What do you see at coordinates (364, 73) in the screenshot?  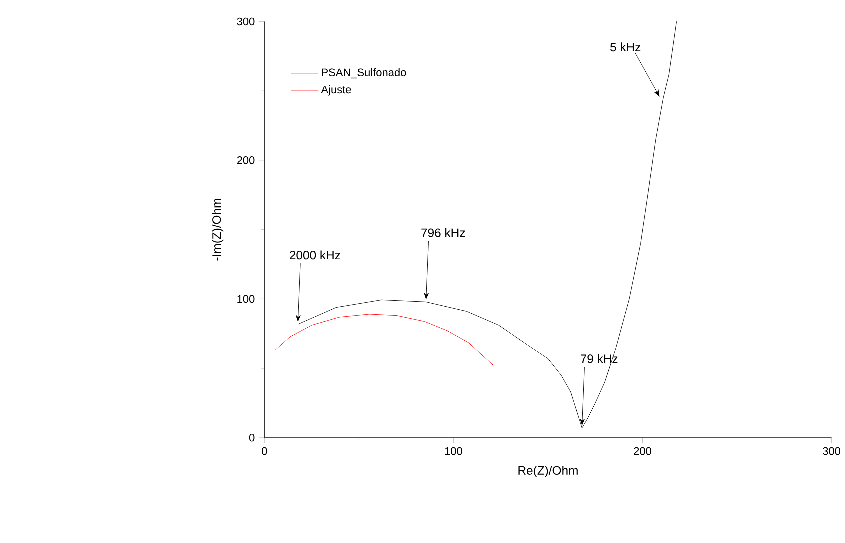 I see `legend-label: PSAN_Sulfonado` at bounding box center [364, 73].